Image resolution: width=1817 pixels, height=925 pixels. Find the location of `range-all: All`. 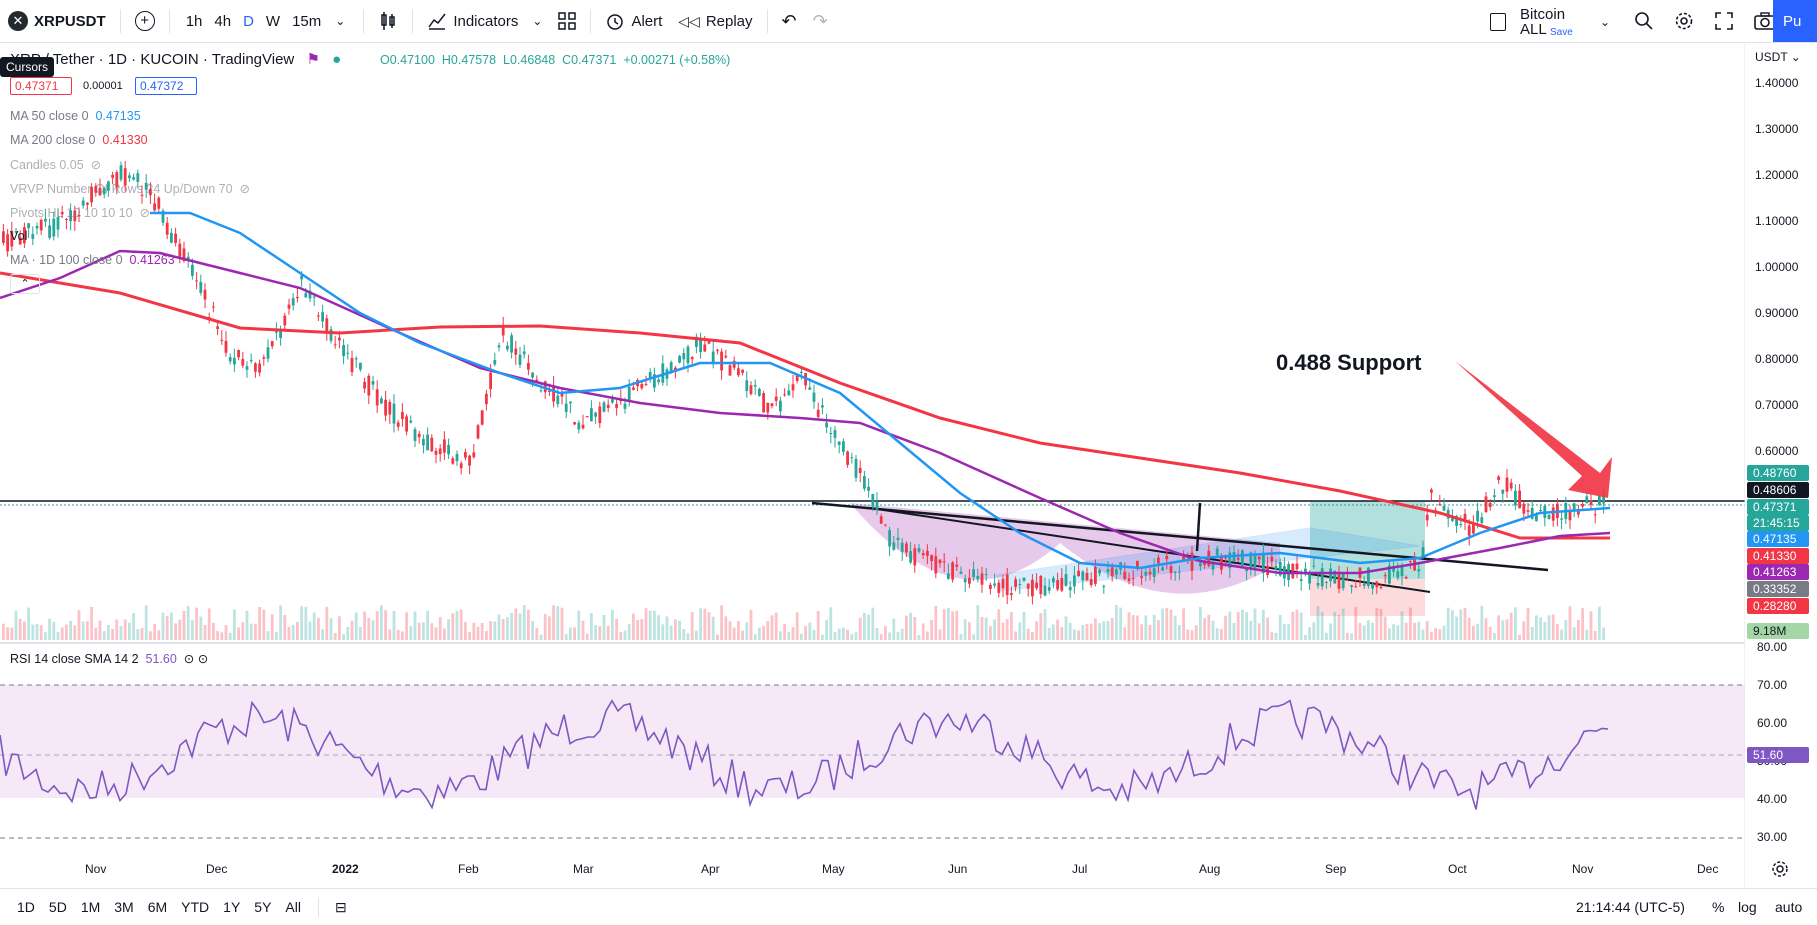

range-all: All is located at coordinates (293, 907).